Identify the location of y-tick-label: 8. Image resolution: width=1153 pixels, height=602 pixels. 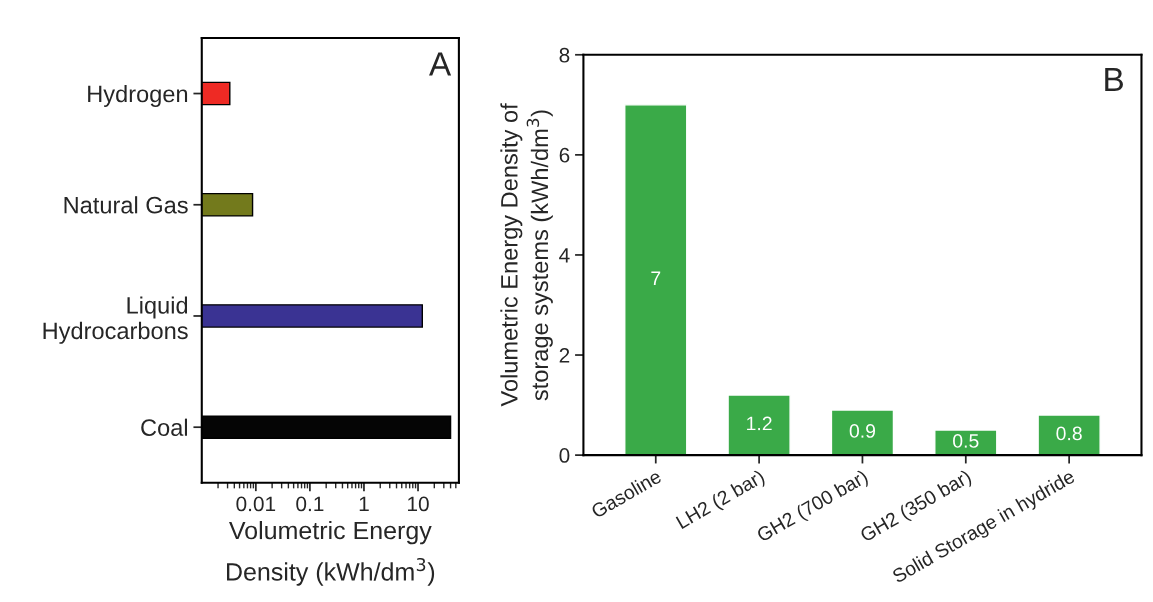
(564, 55).